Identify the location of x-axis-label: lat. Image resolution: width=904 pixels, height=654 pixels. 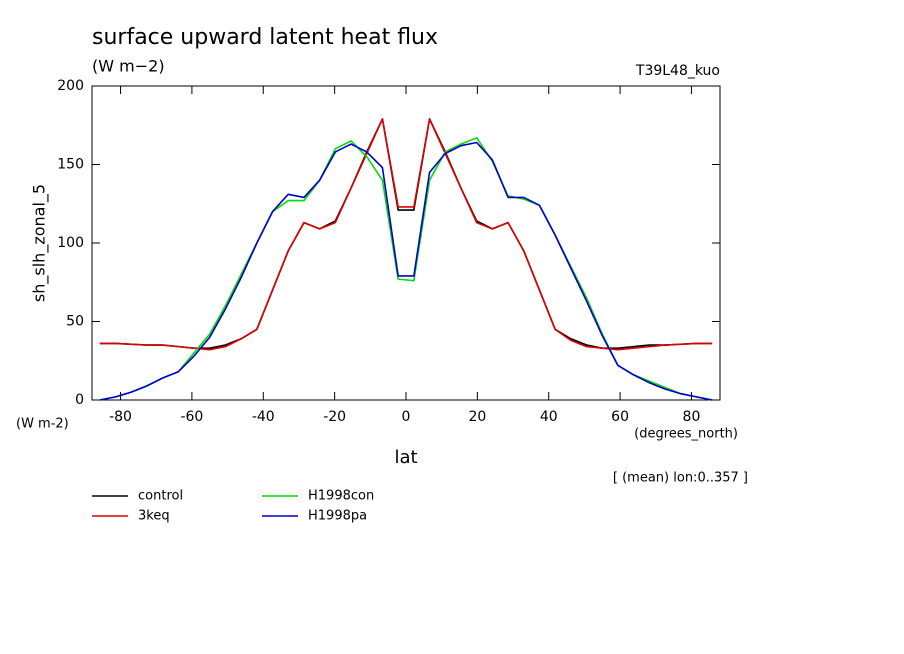
(405, 457).